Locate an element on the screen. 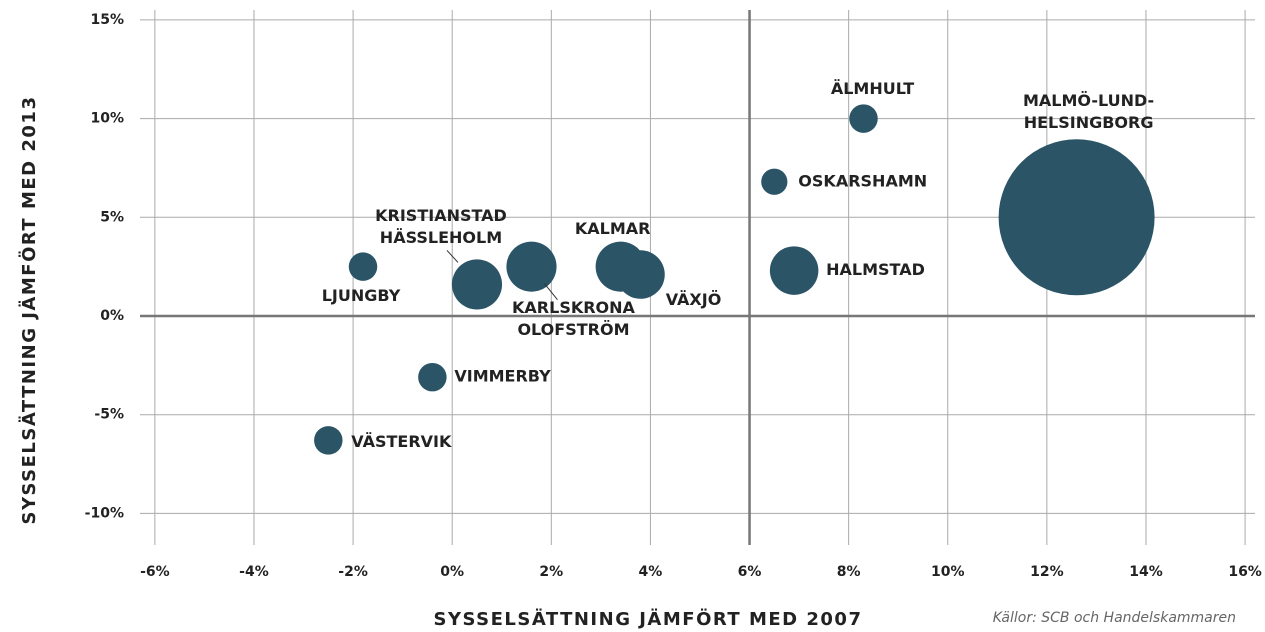 The width and height of the screenshot is (1265, 632). point-label: VÄXJÖ is located at coordinates (694, 299).